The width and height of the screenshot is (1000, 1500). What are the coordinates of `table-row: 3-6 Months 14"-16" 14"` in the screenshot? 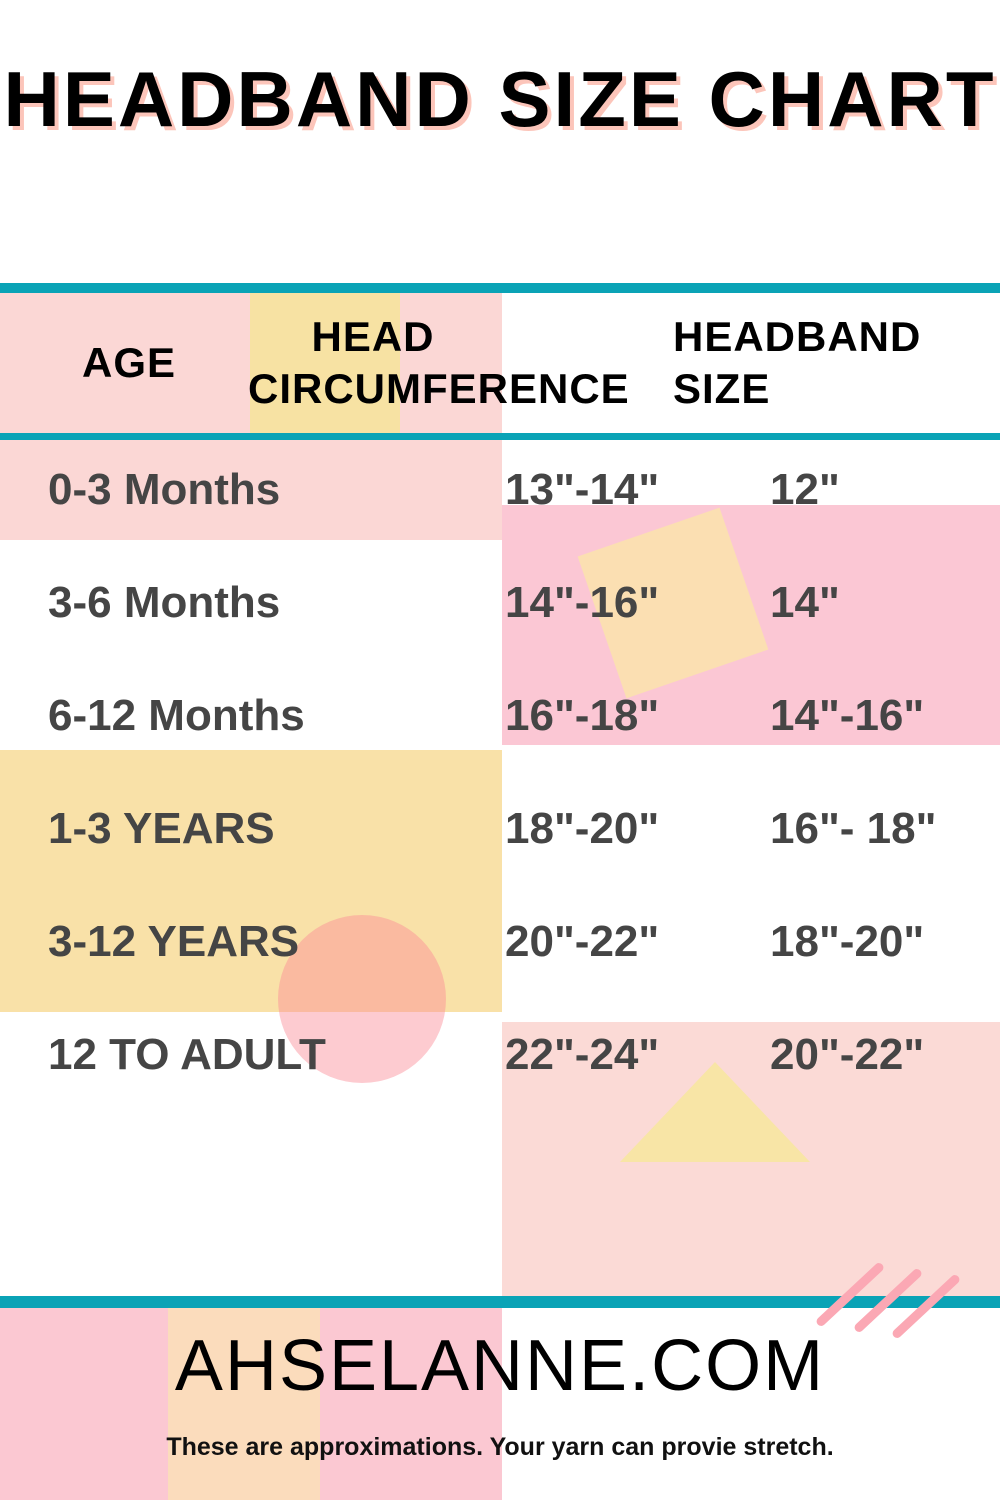 It's located at (500, 602).